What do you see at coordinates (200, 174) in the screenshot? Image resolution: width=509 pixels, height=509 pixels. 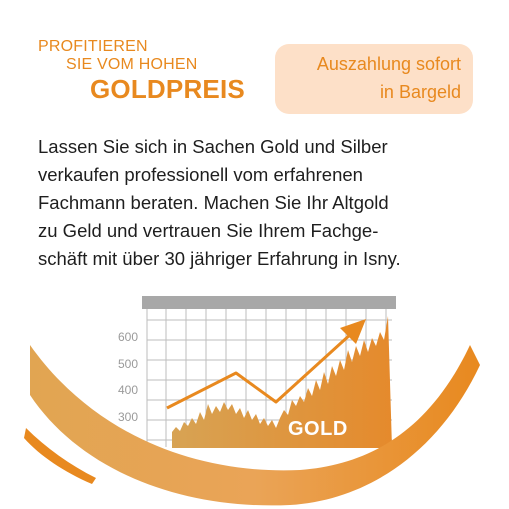 I see `body-line: verkaufen professionell vom erfahrenen` at bounding box center [200, 174].